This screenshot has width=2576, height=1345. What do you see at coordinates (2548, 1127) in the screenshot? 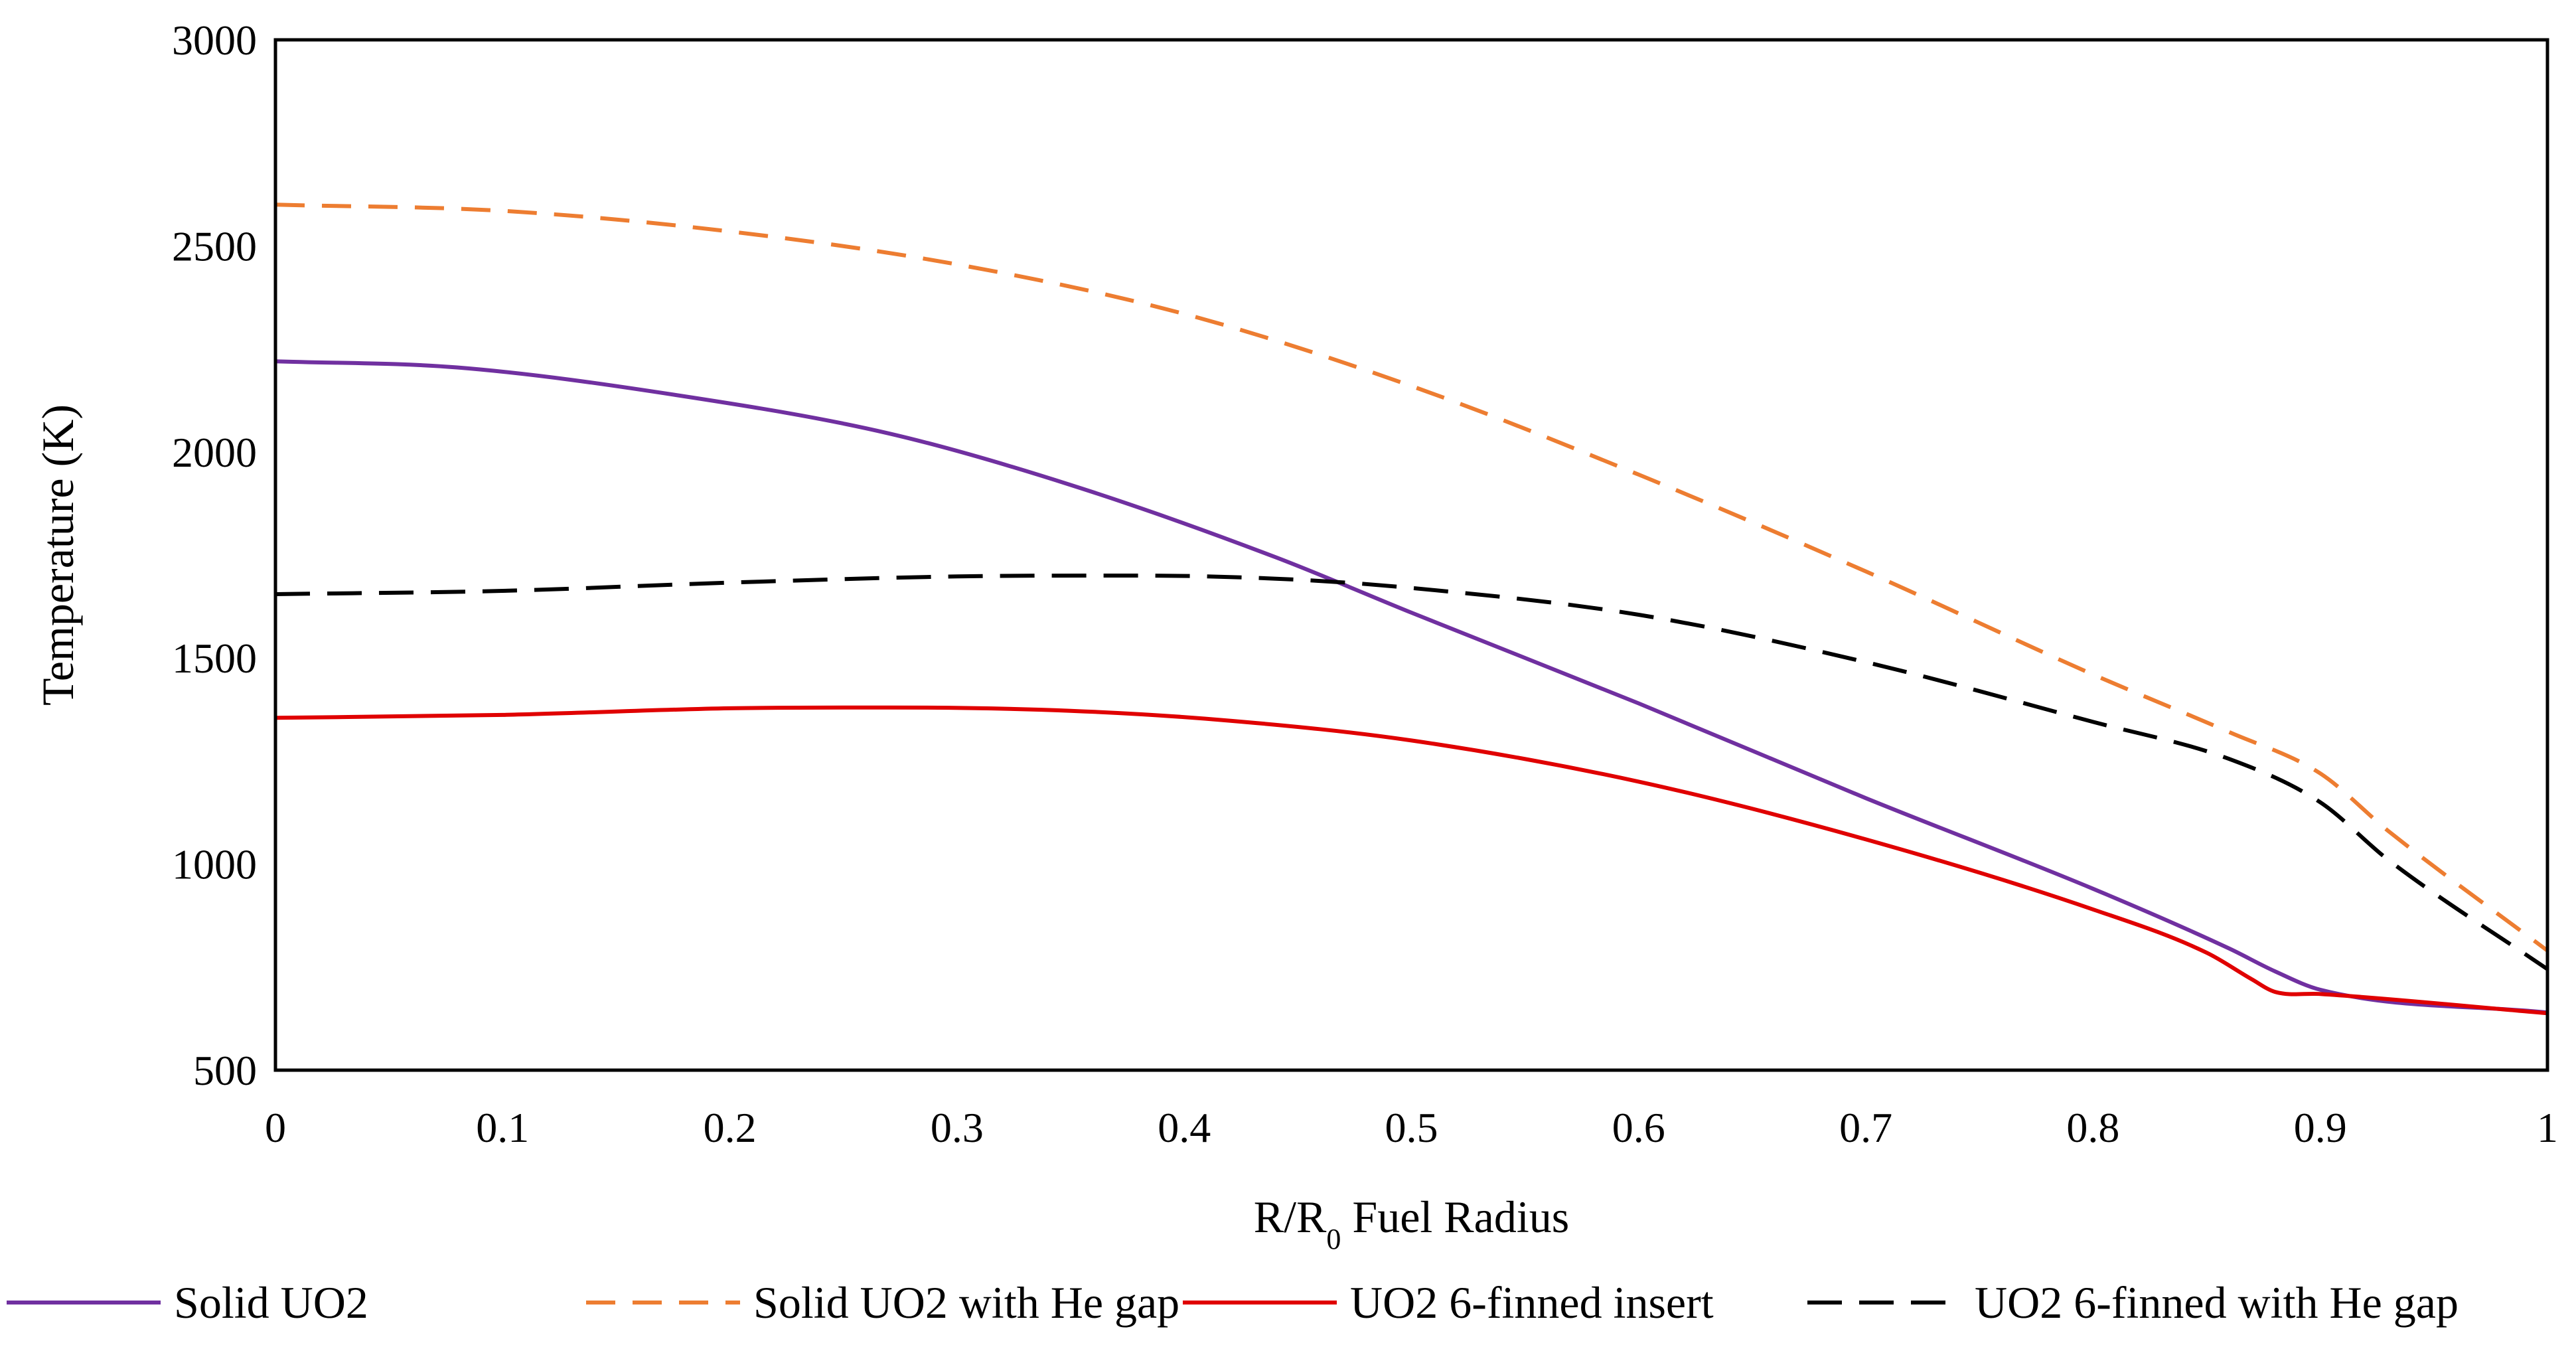
I see `x-tick-label: 1` at bounding box center [2548, 1127].